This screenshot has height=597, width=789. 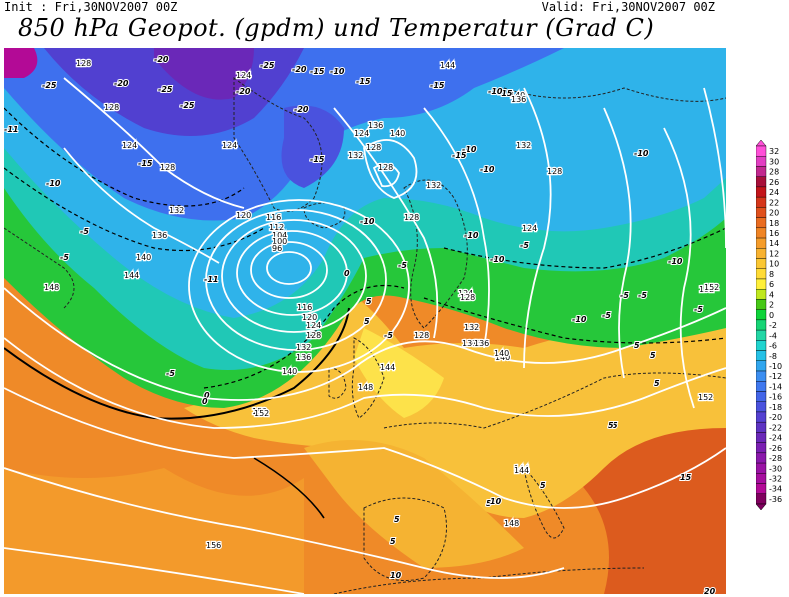 What do you see at coordinates (771, 274) in the screenshot?
I see `legend-label: 8` at bounding box center [771, 274].